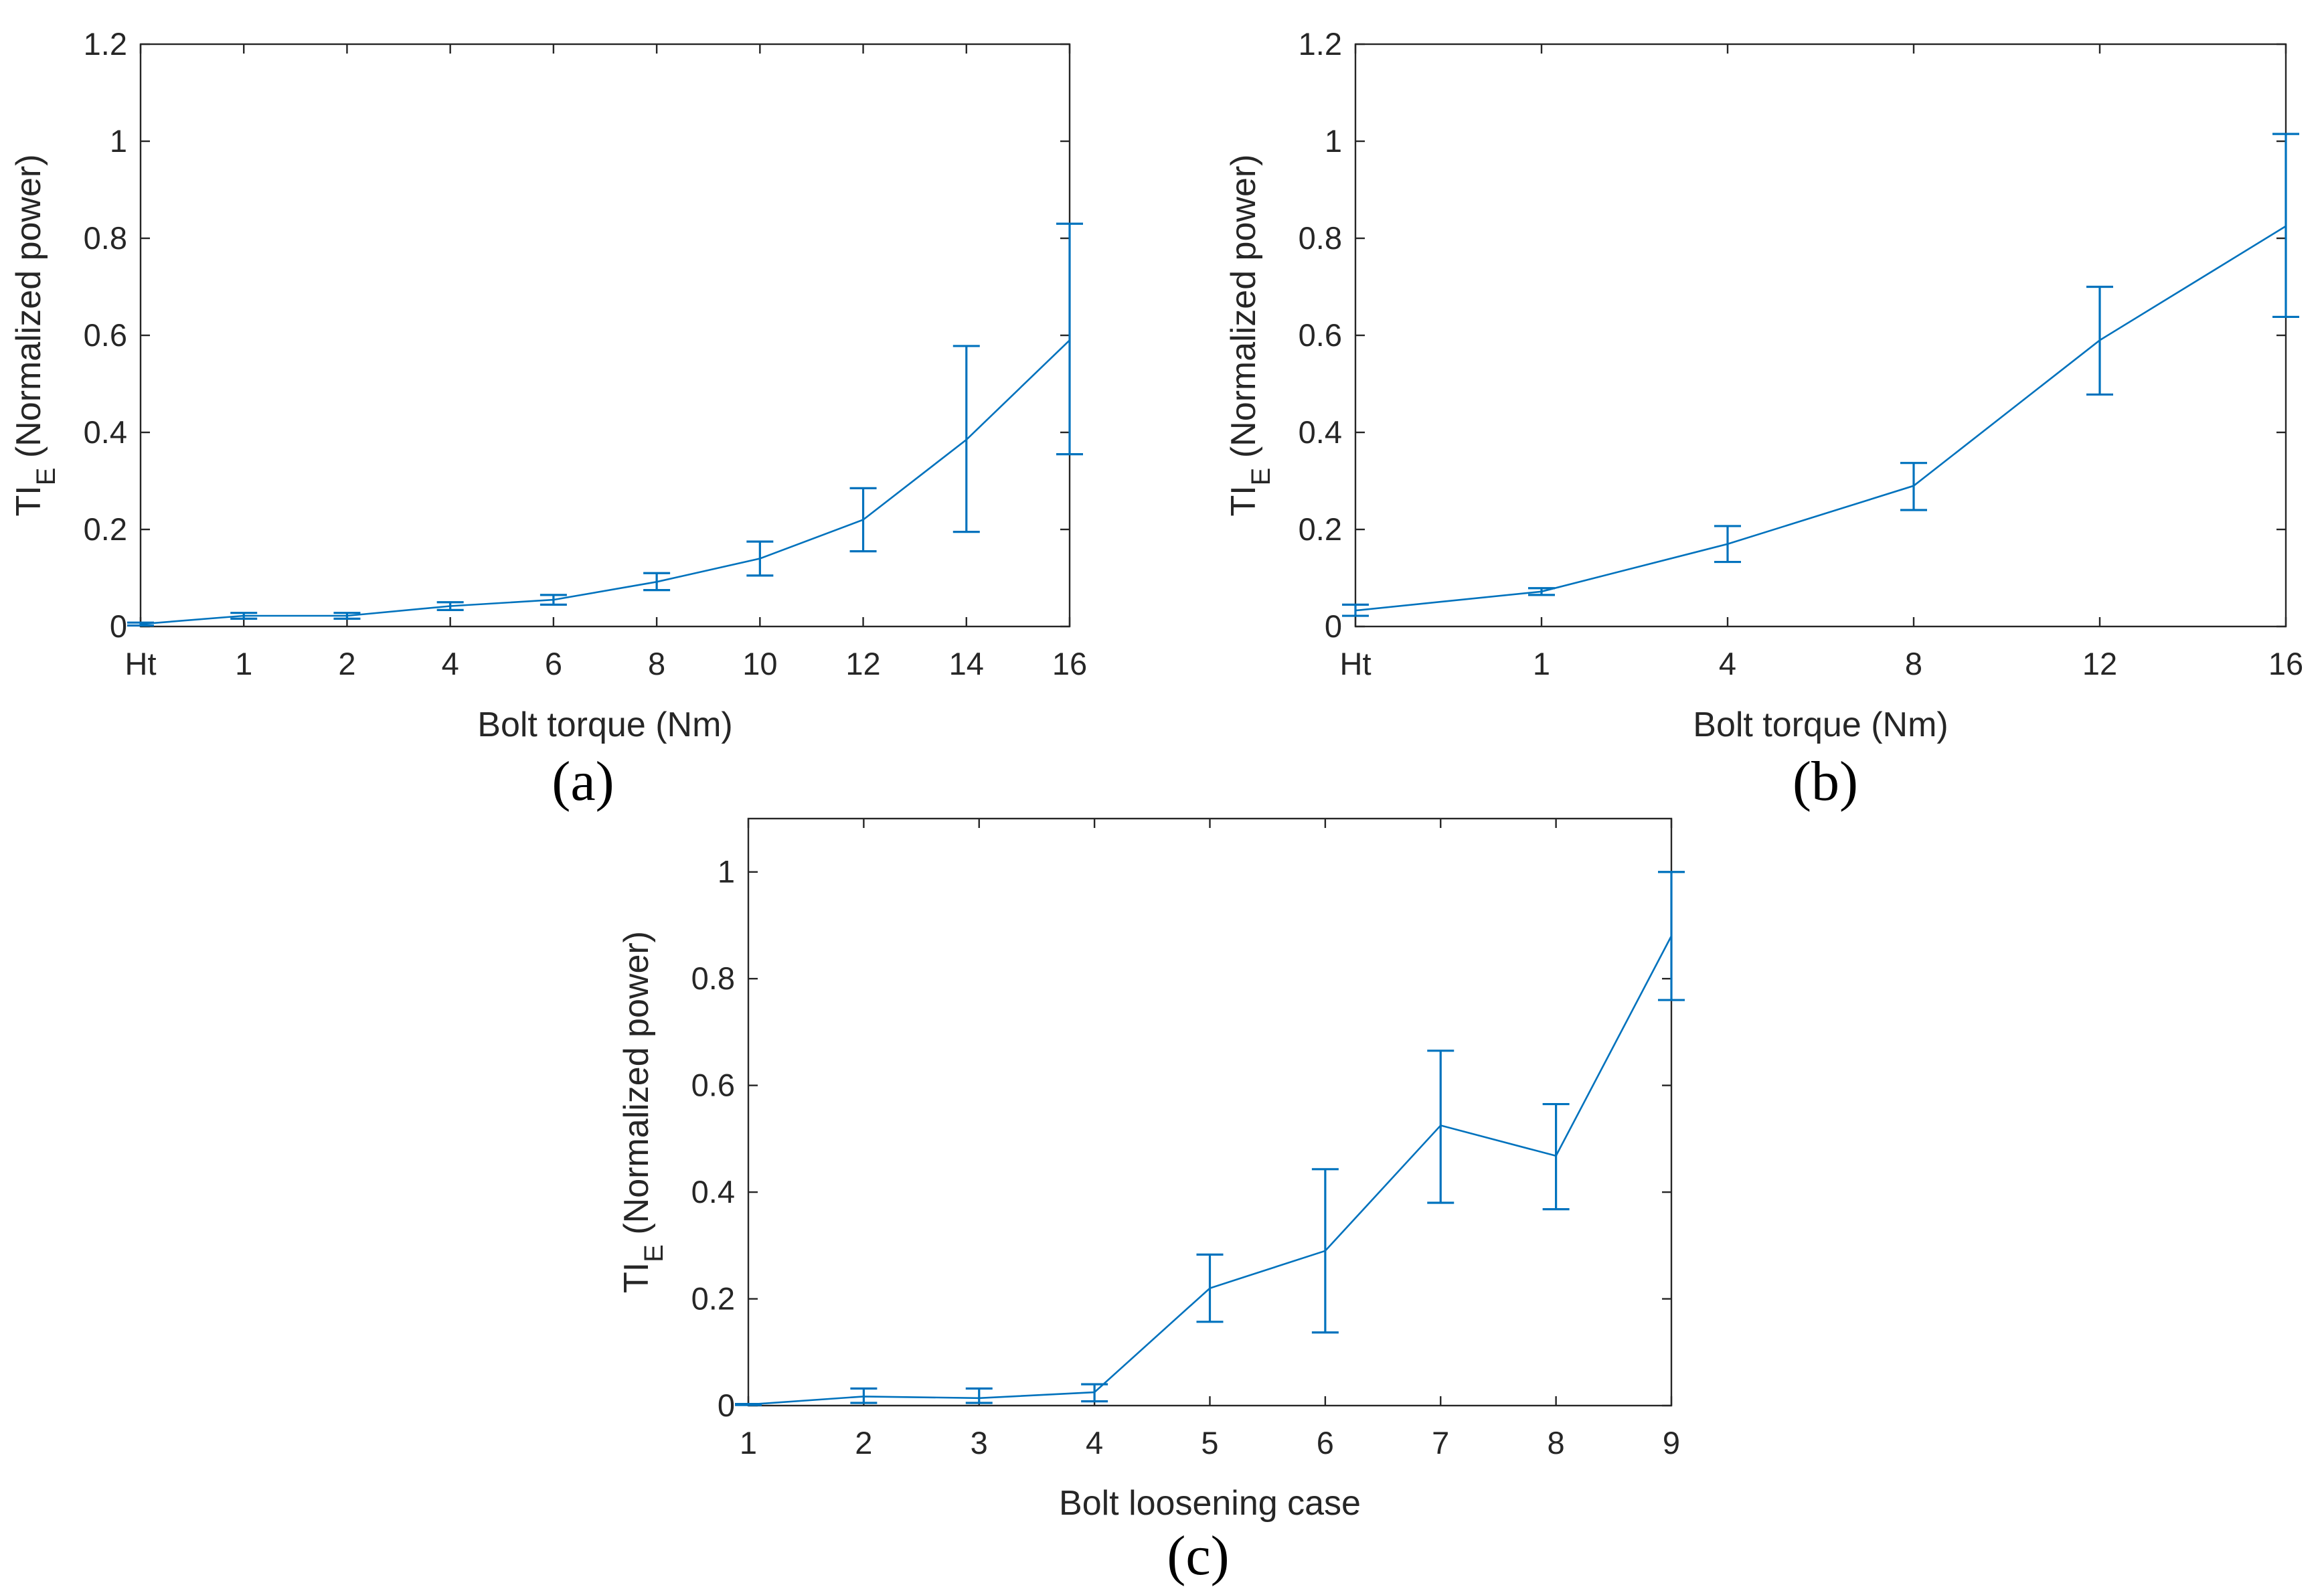  I want to click on x-tick-label: 14, so click(966, 663).